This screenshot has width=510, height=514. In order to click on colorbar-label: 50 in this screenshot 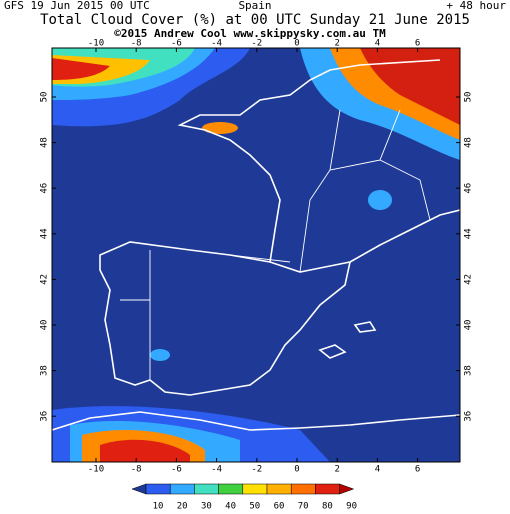, I will do `click(254, 507)`.